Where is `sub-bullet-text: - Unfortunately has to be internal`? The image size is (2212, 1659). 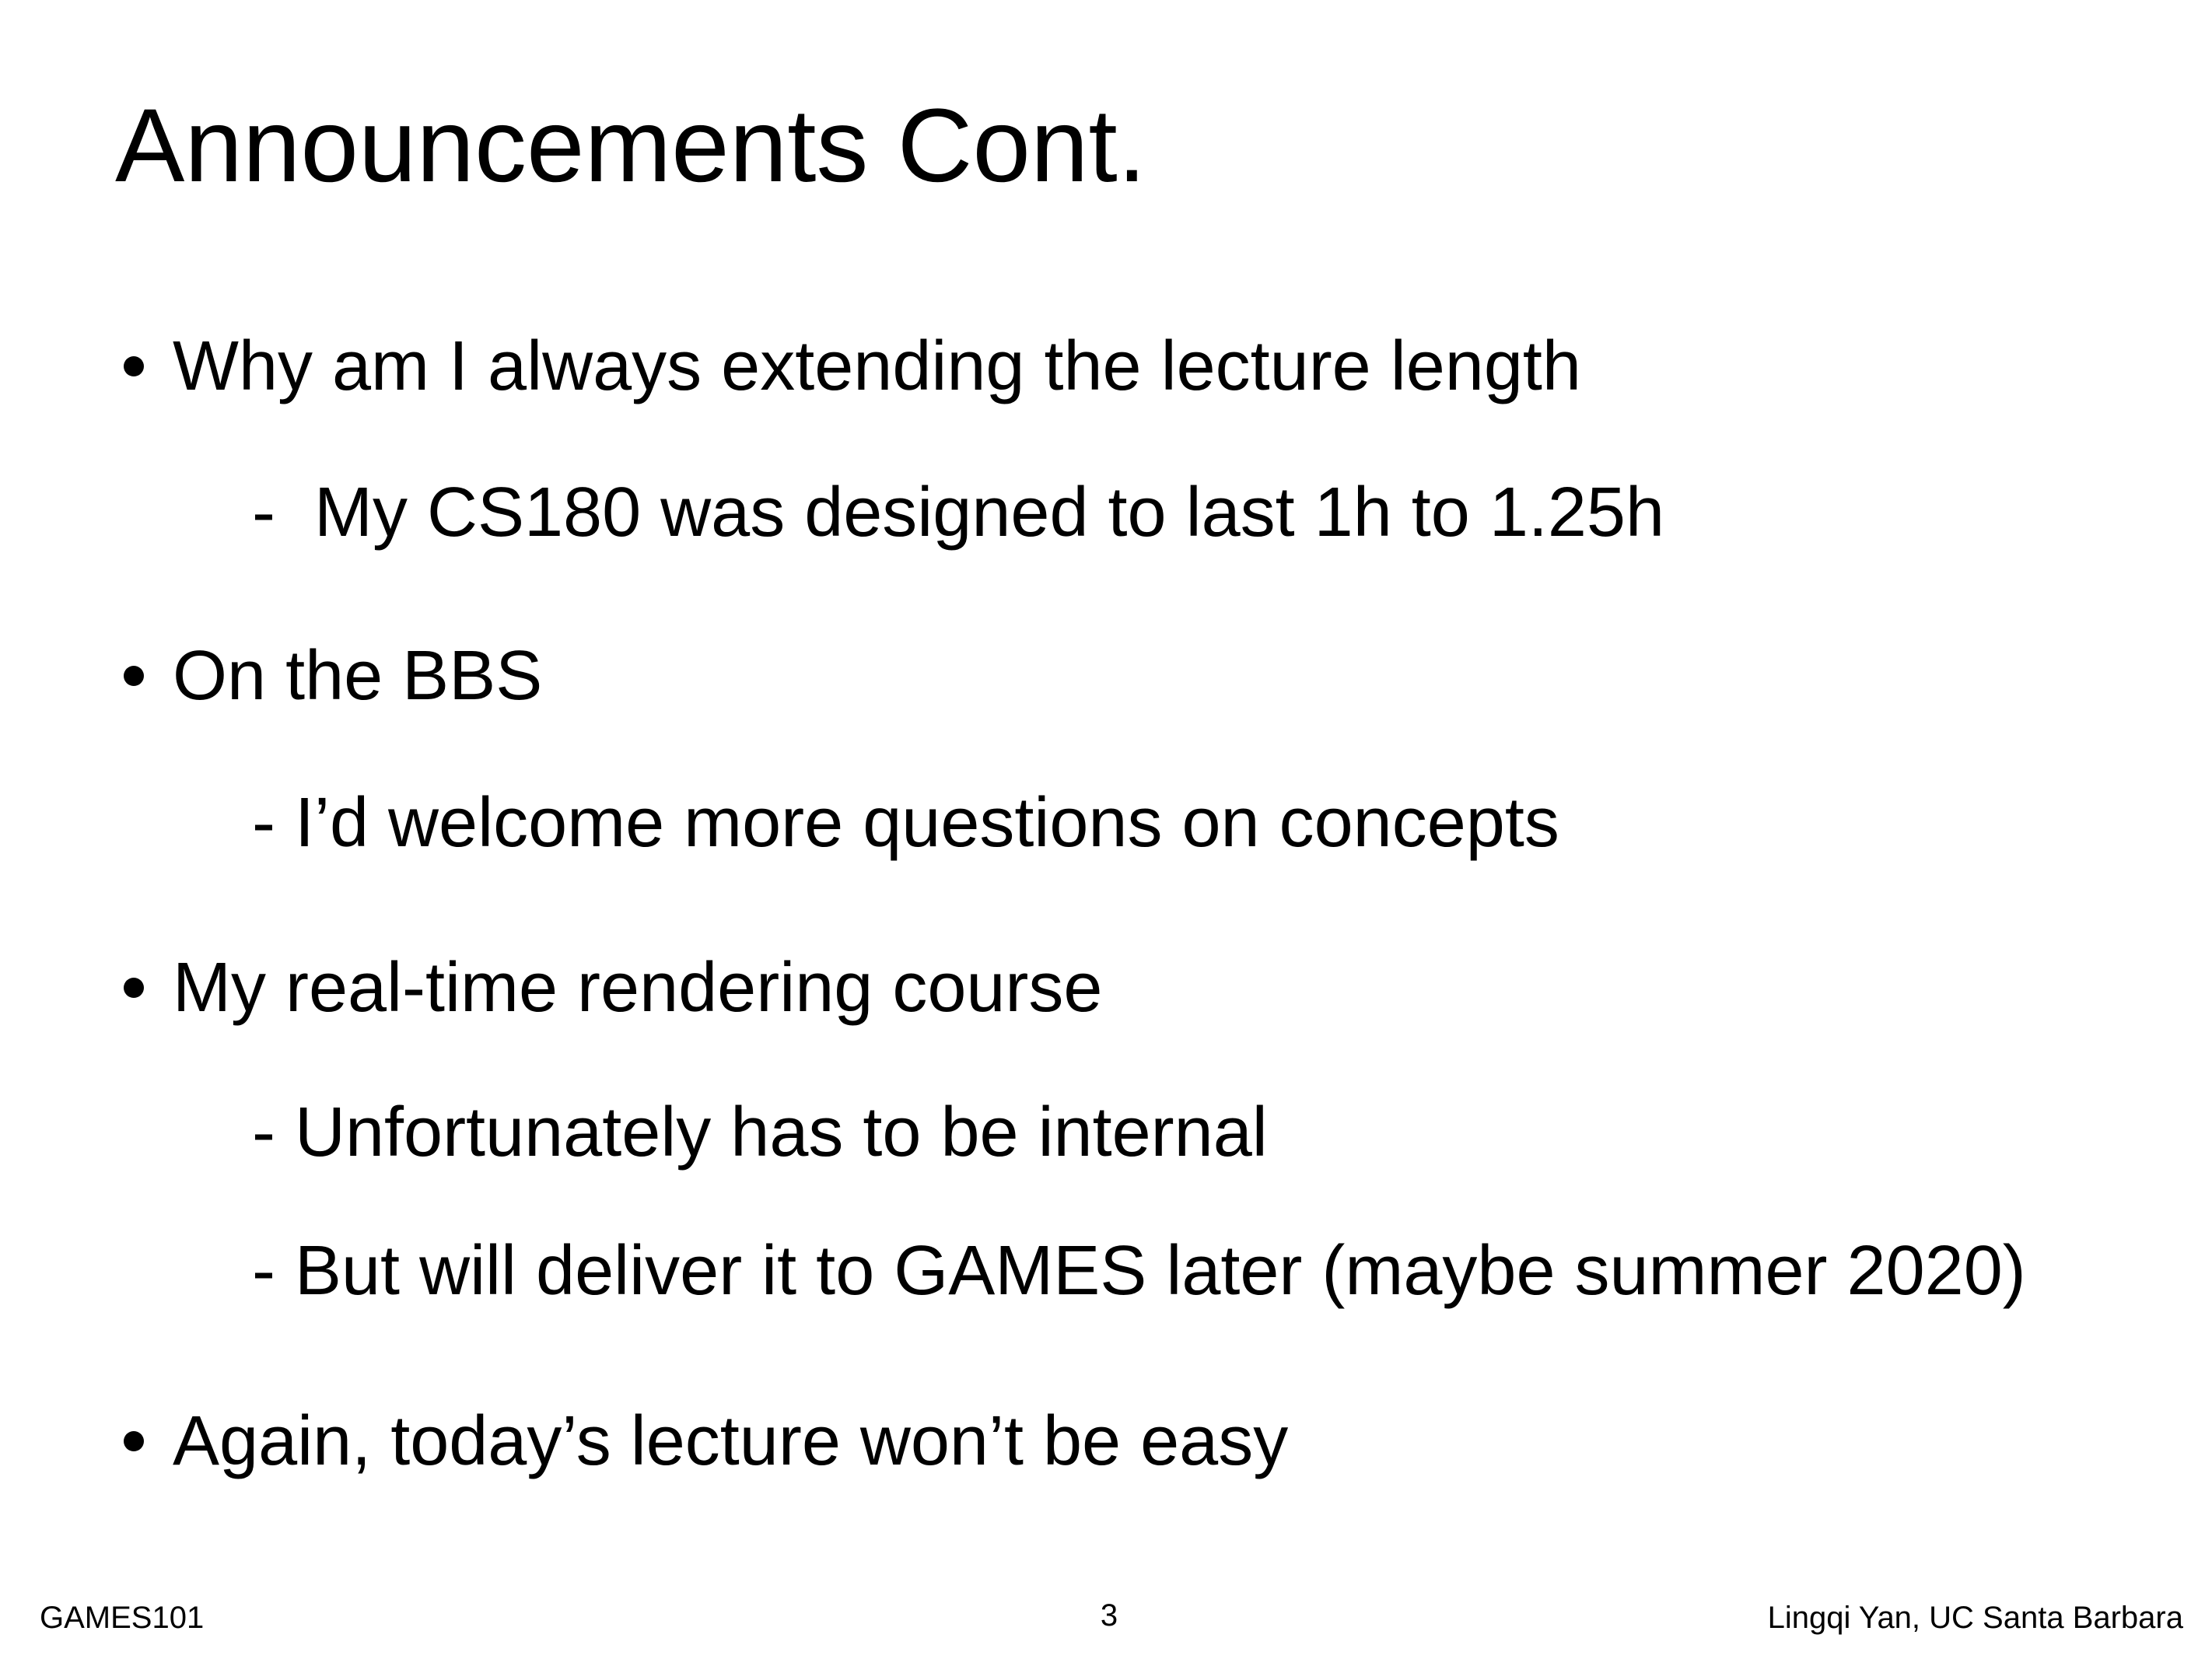
sub-bullet-text: - Unfortunately has to be internal is located at coordinates (760, 1132).